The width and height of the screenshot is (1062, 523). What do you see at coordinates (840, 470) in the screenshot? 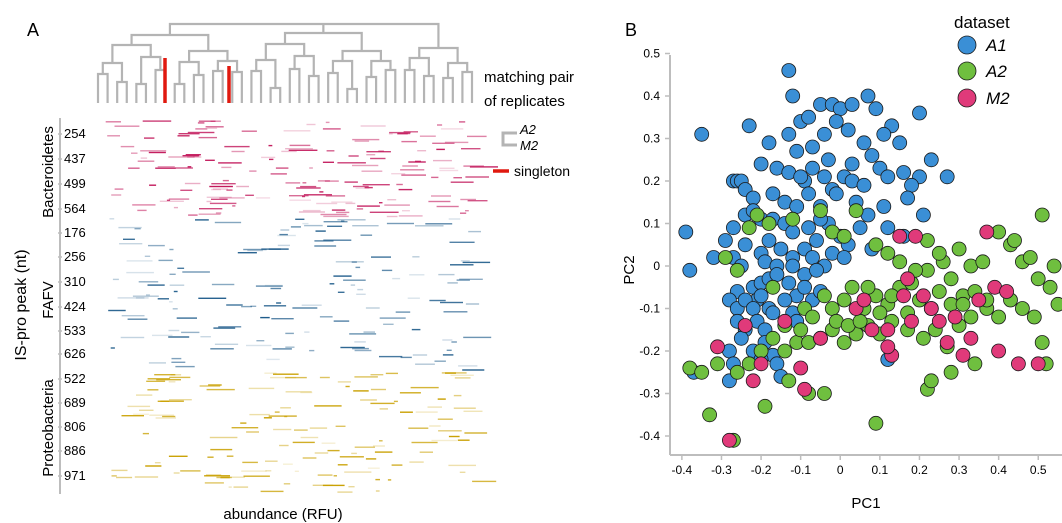
I see `x-tick-label: 0` at bounding box center [840, 470].